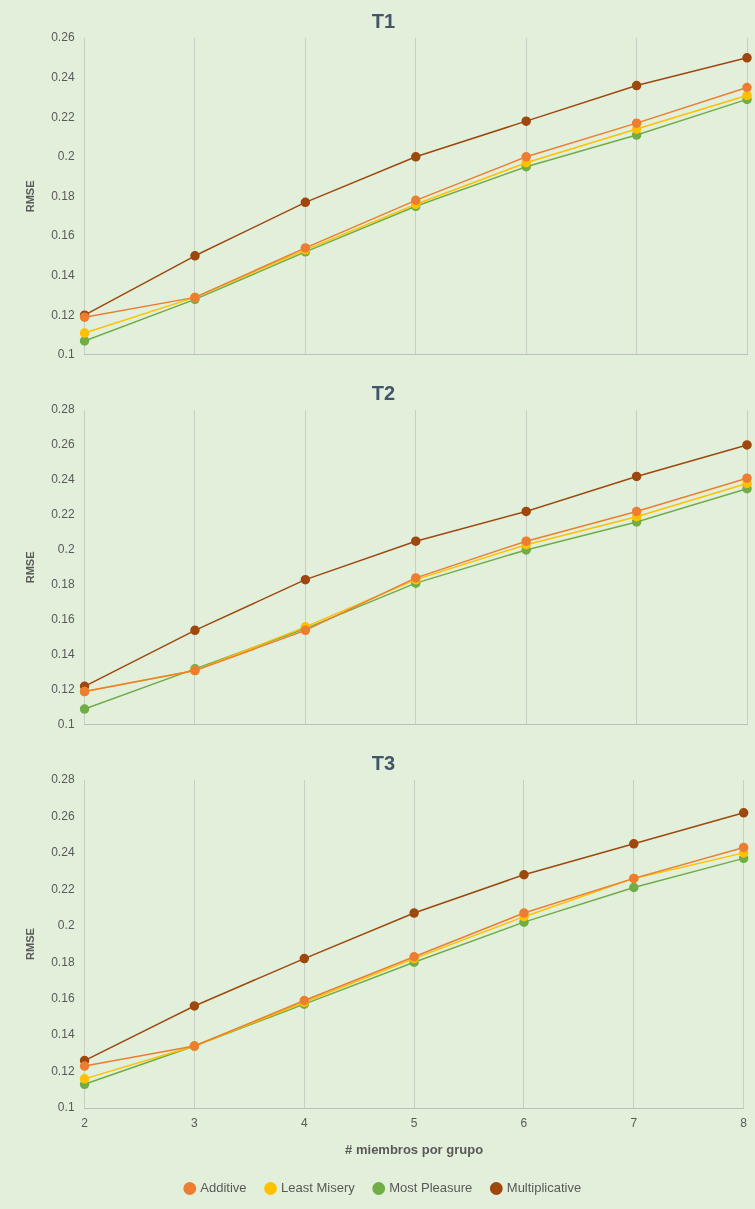 The height and width of the screenshot is (1209, 755). I want to click on x-tick-label: 6, so click(524, 1122).